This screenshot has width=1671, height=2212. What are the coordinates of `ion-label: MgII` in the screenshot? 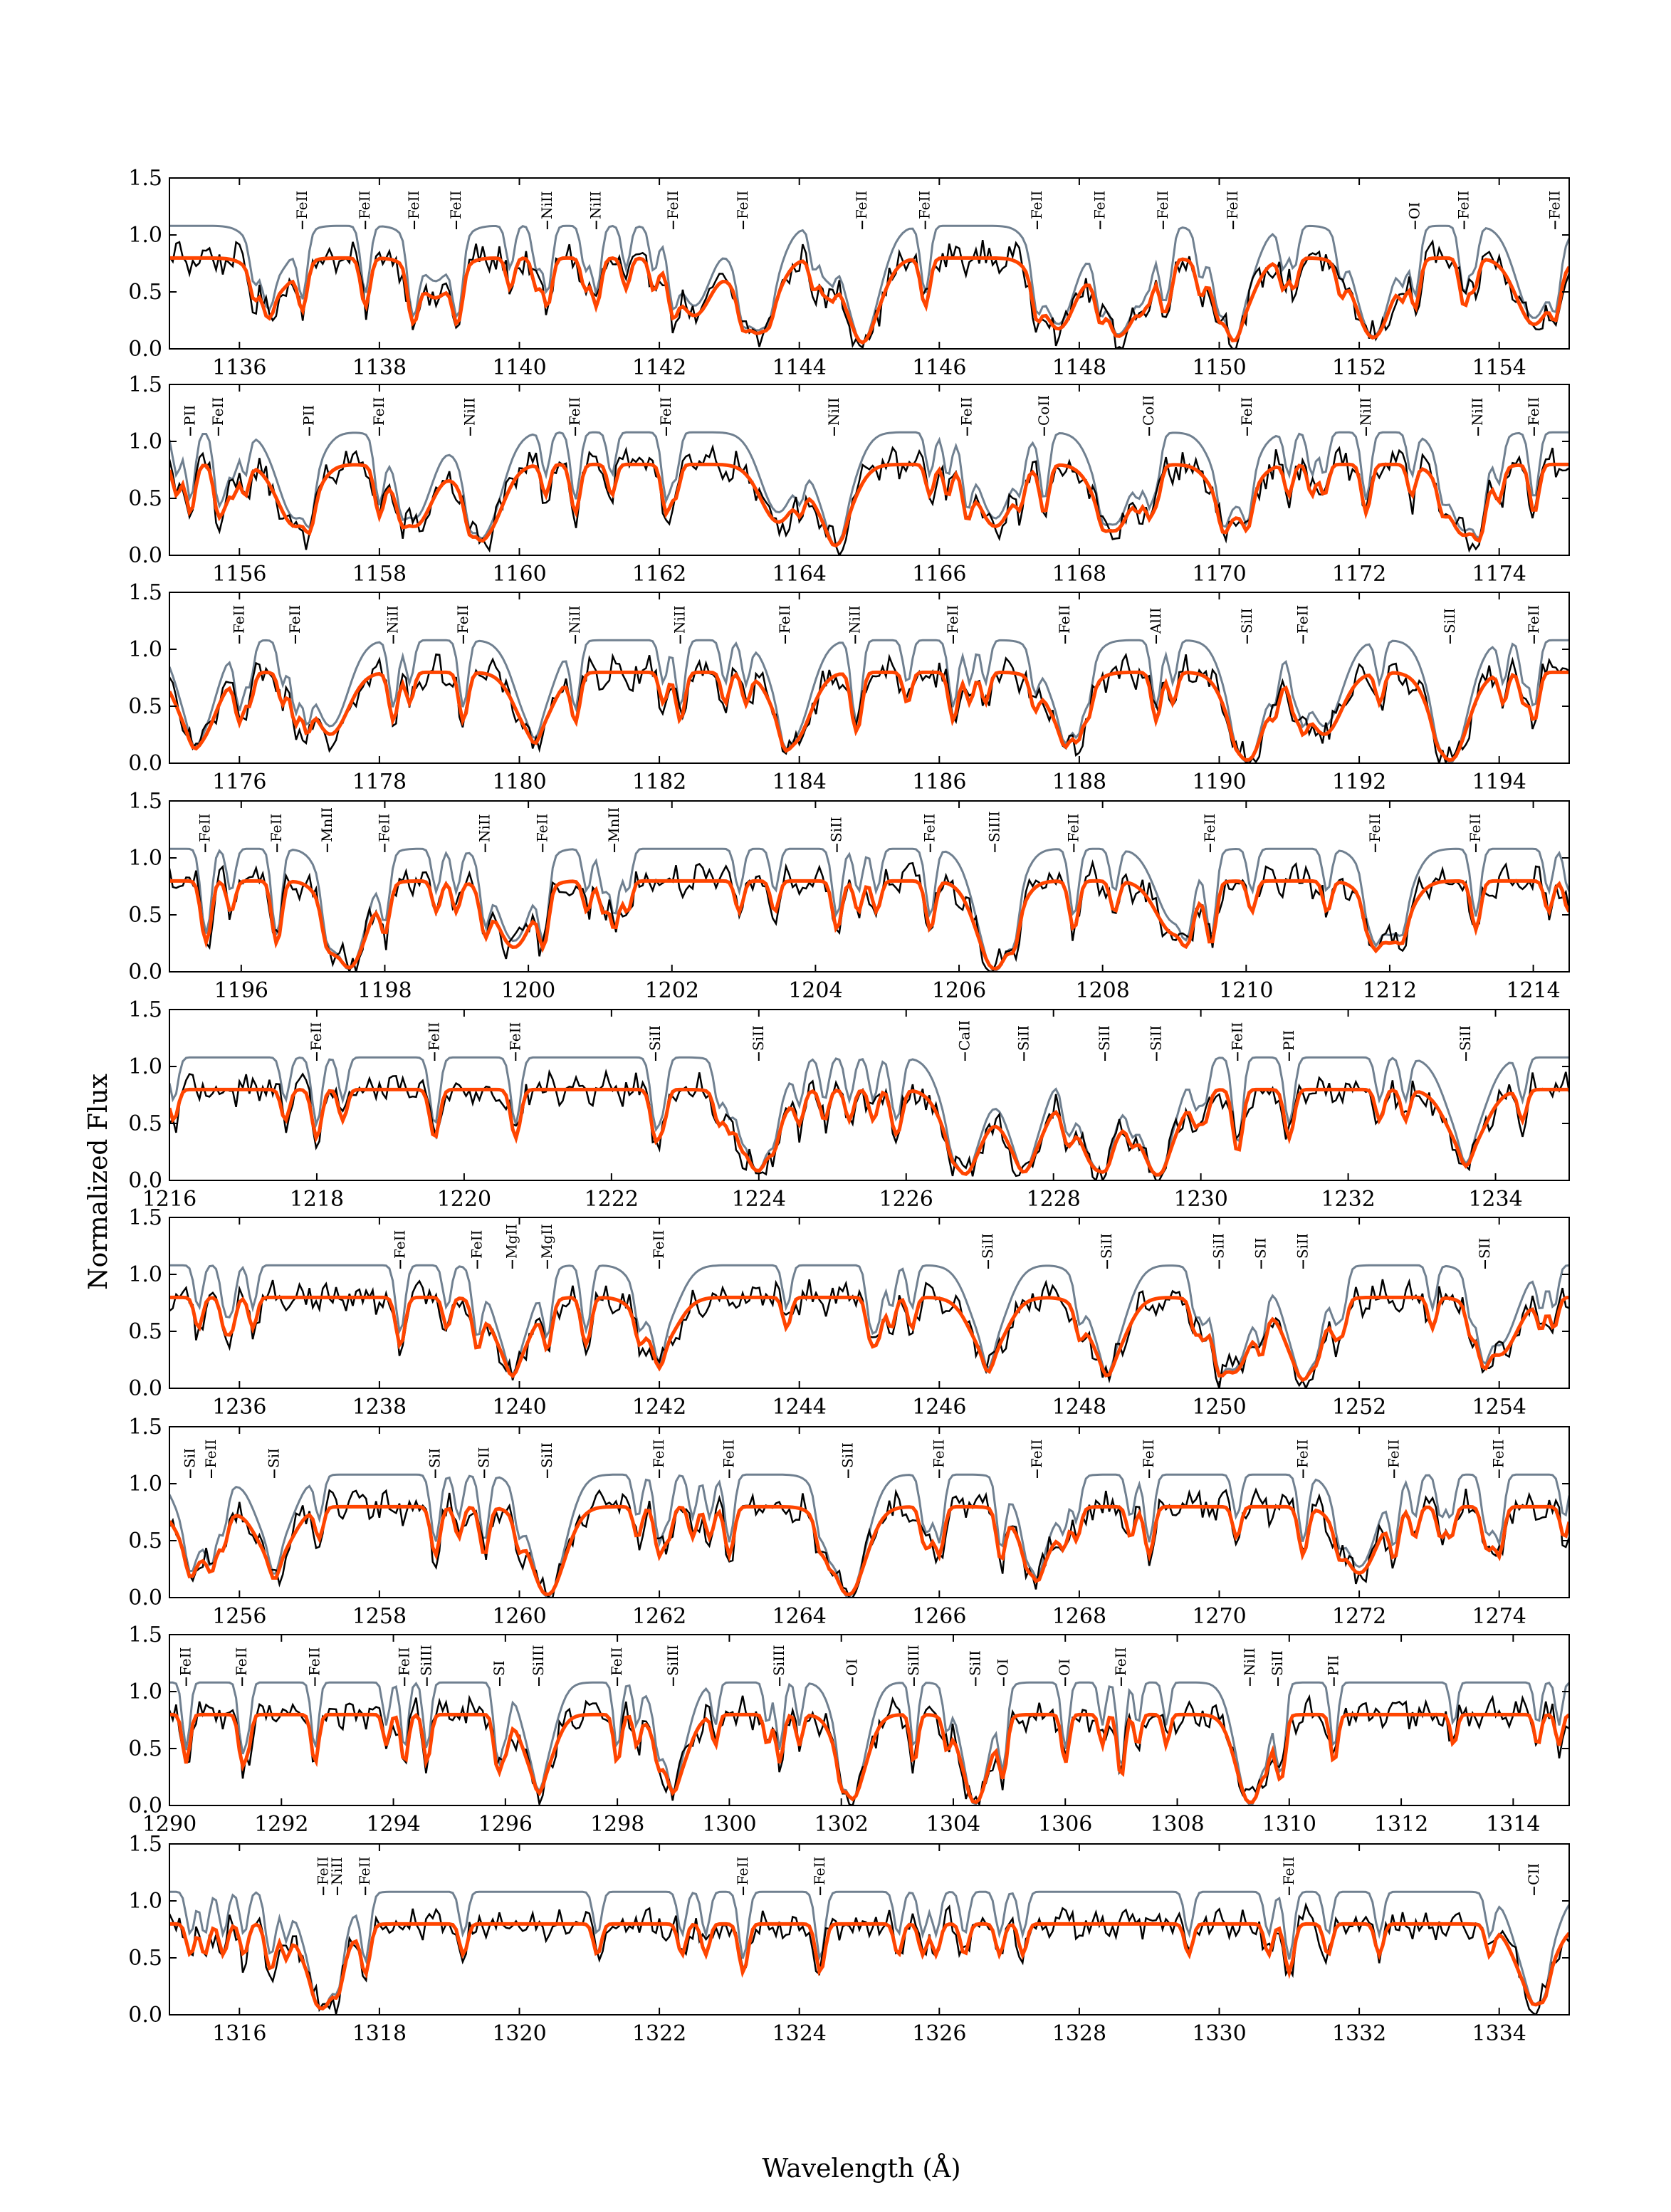 It's located at (511, 1242).